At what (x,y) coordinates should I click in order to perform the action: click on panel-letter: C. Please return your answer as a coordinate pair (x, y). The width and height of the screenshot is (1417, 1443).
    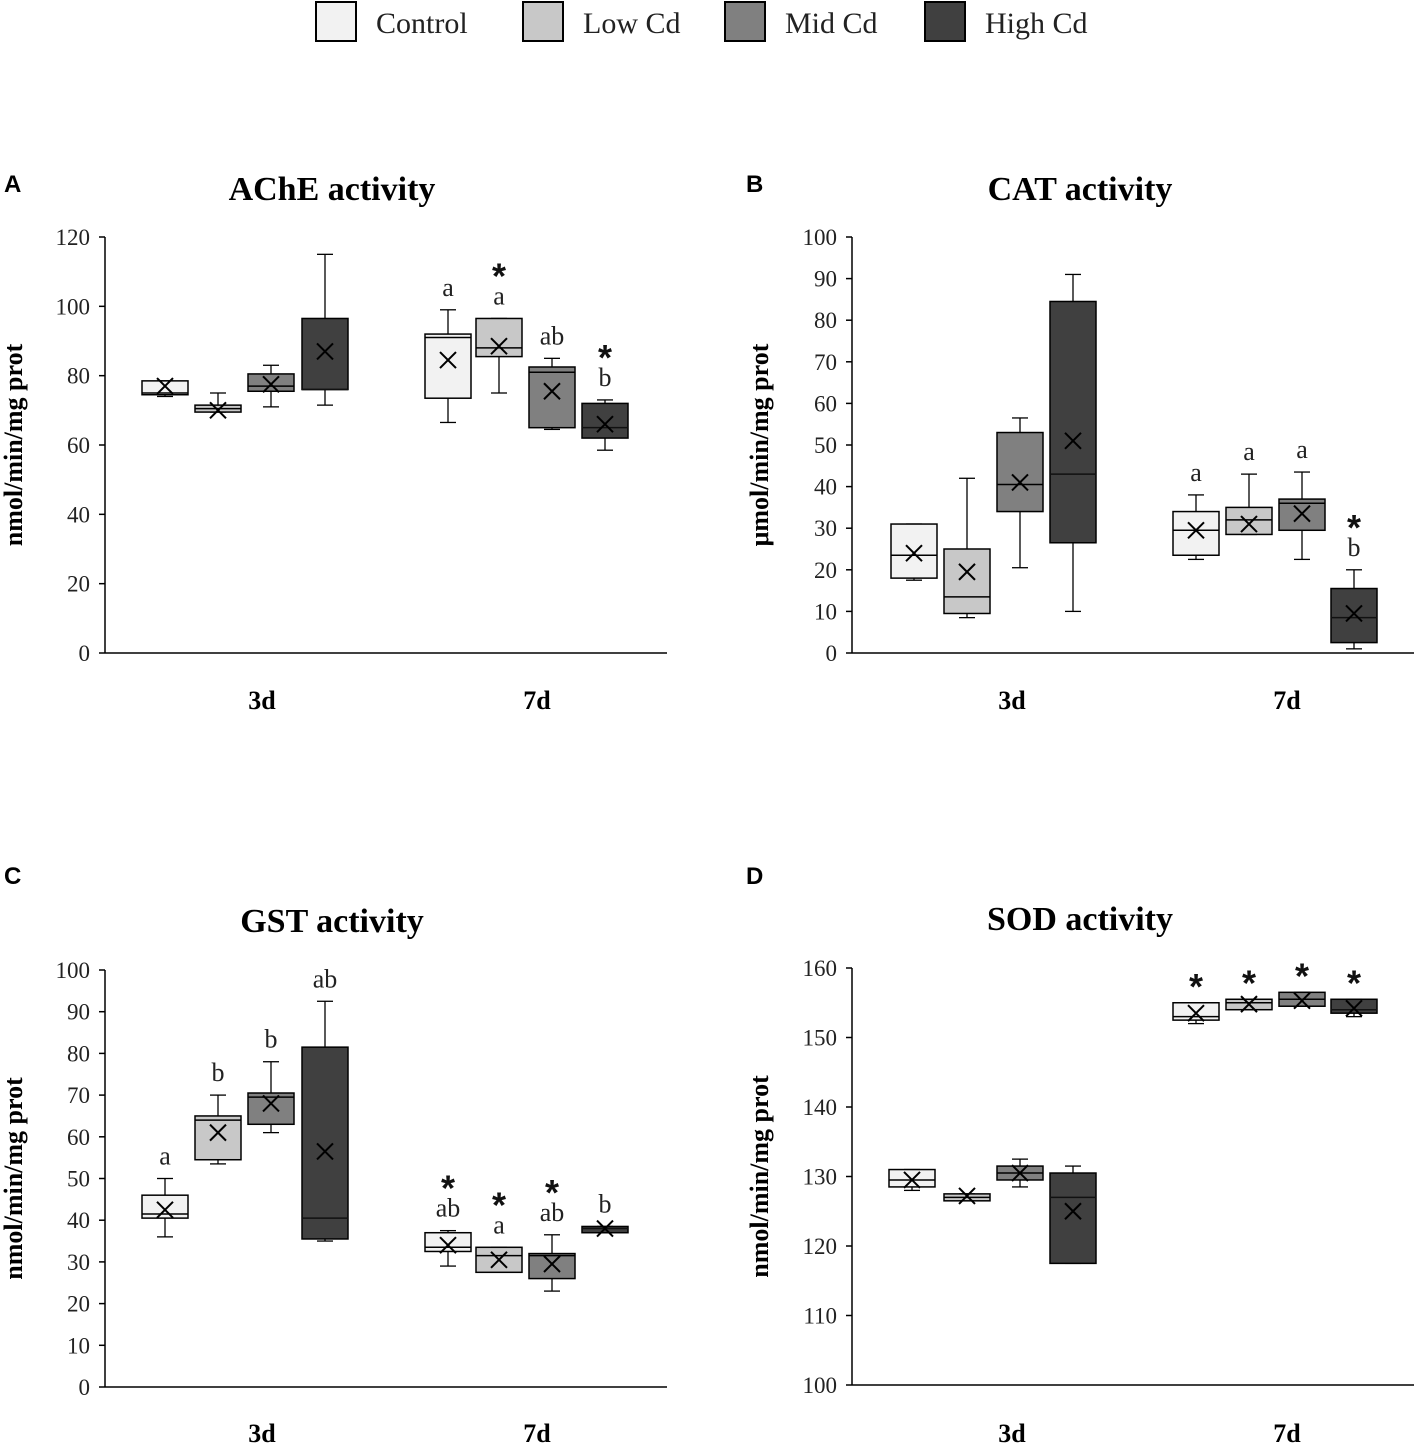
    Looking at the image, I should click on (12, 876).